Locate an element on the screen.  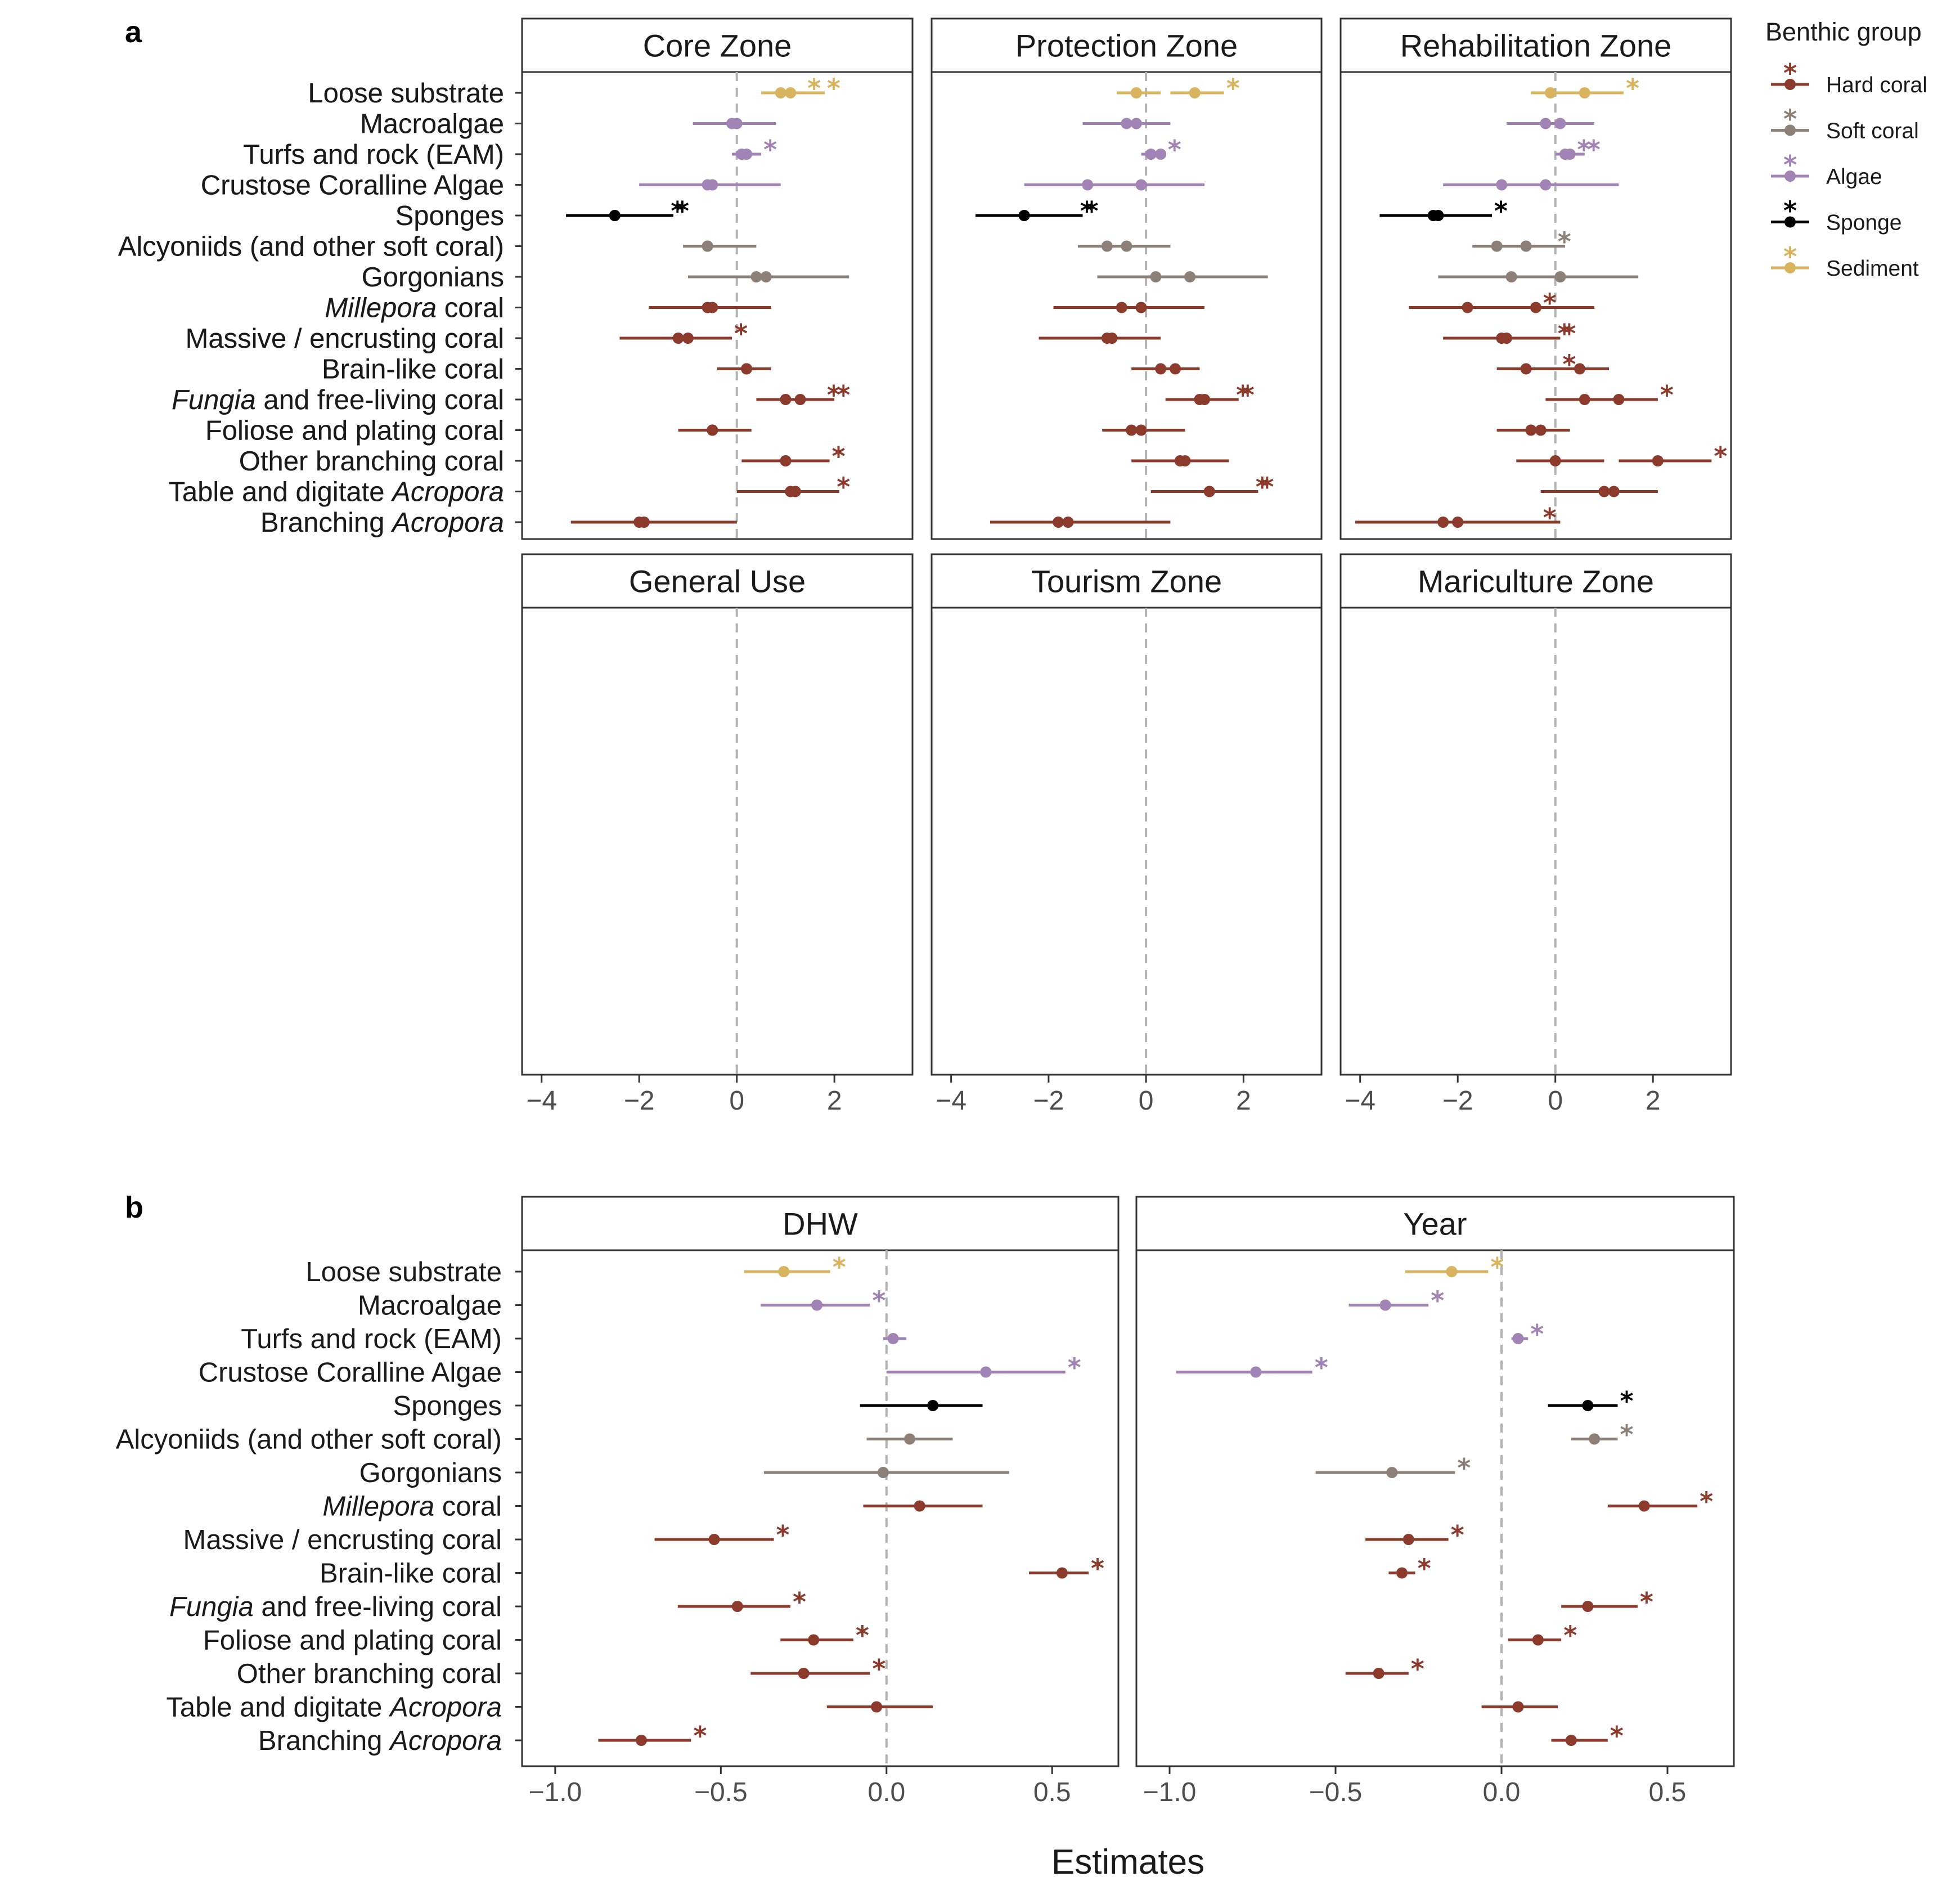
x-axis-title: Estimates is located at coordinates (1127, 1862).